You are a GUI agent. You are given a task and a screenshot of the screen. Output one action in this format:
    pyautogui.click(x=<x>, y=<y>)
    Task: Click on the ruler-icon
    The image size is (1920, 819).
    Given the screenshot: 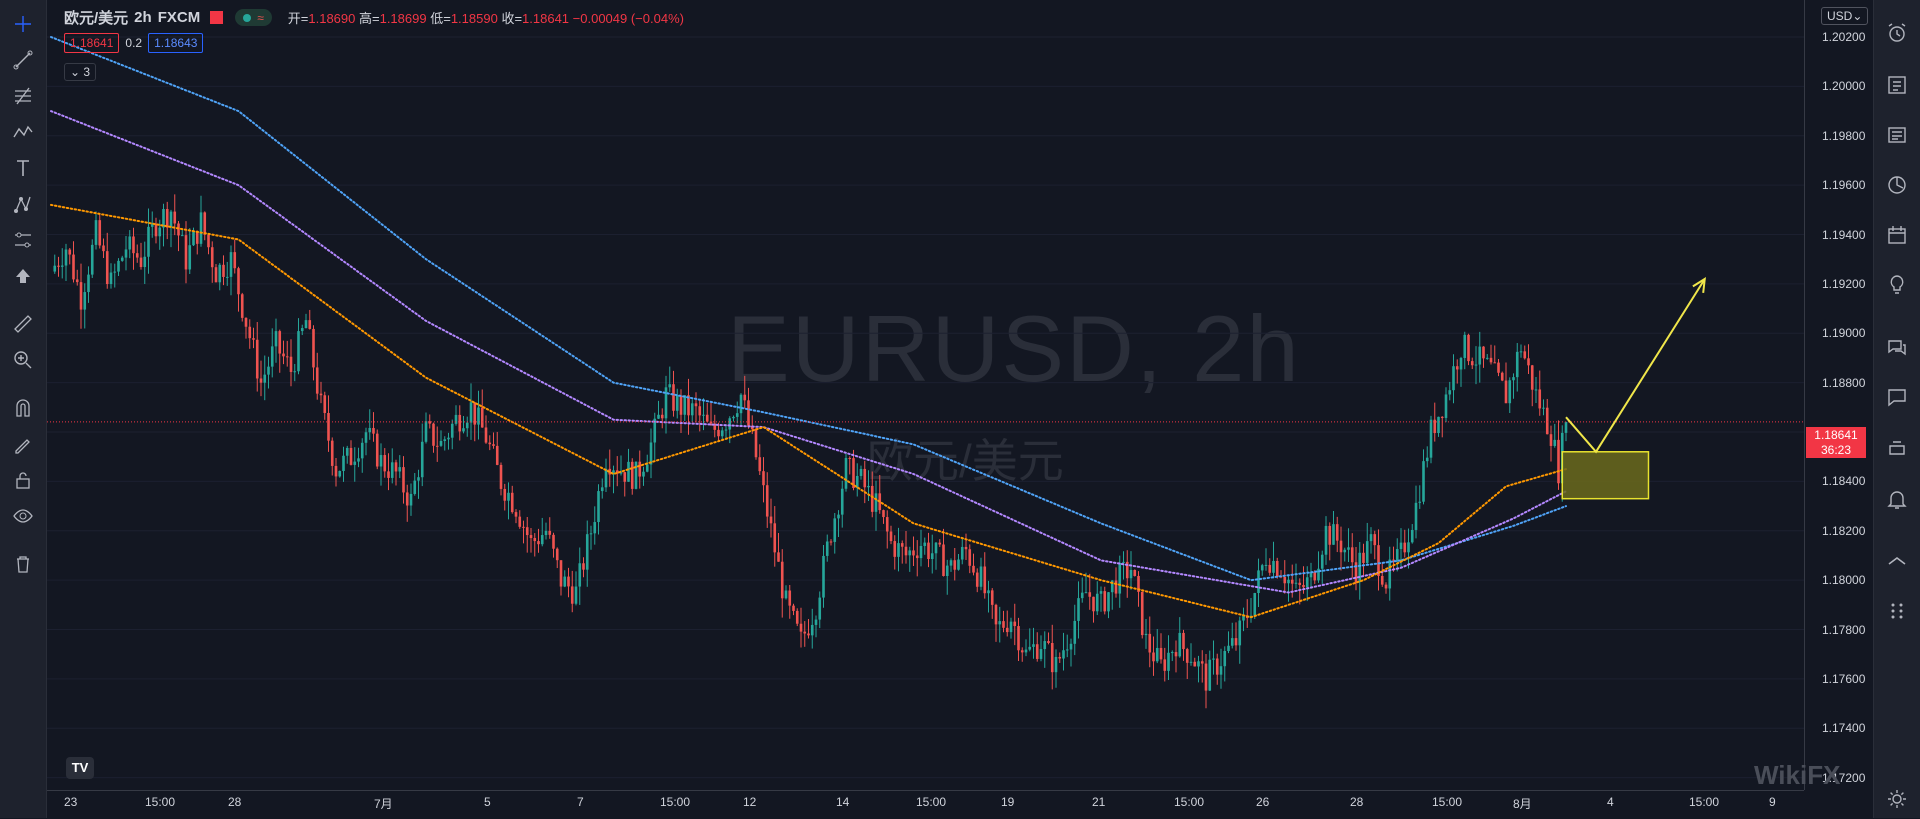 What is the action you would take?
    pyautogui.click(x=23, y=324)
    